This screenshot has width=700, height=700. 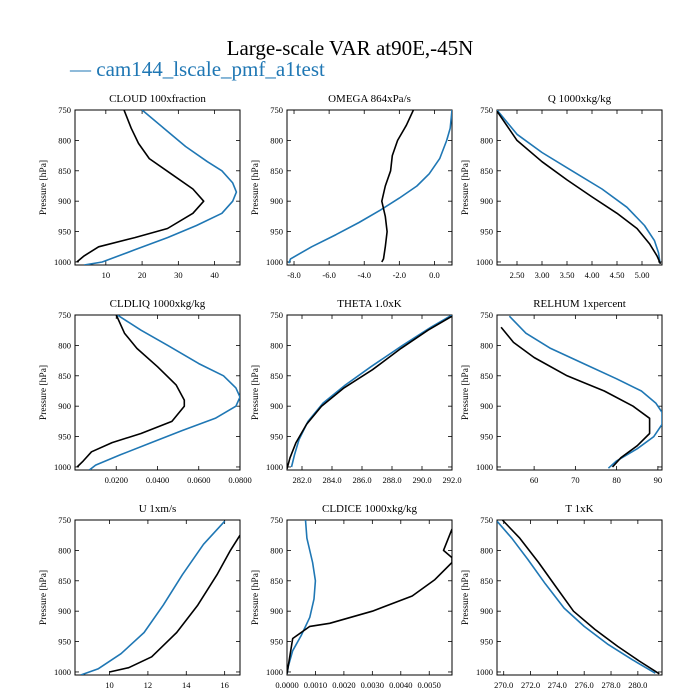 I want to click on panel-4-ytick-label: 900, so click(x=64, y=406).